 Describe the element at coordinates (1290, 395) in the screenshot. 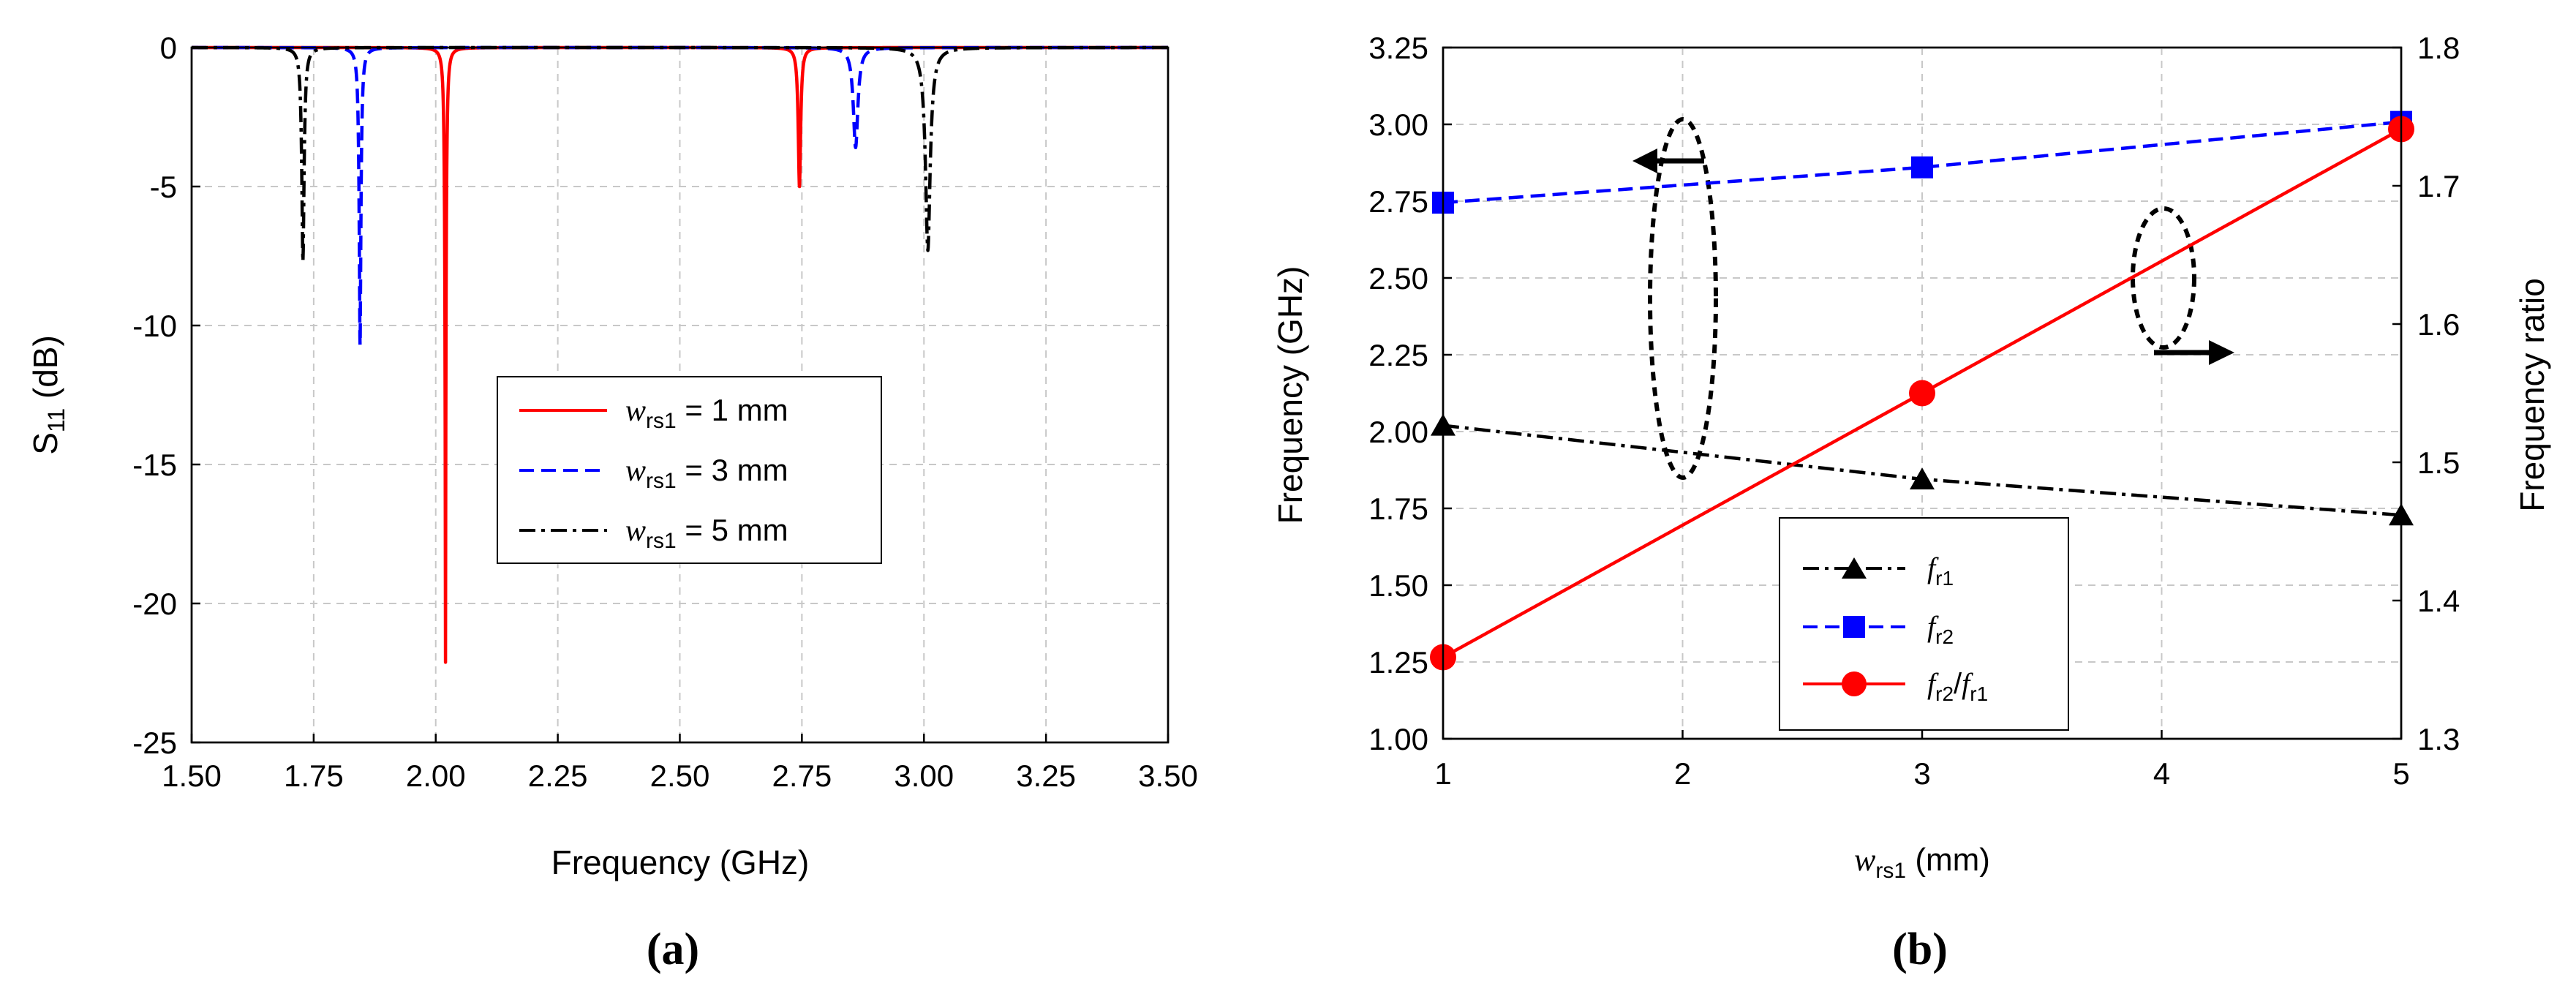

I see `panel-b-y-axis-label: Frequency (GHz)` at that location.